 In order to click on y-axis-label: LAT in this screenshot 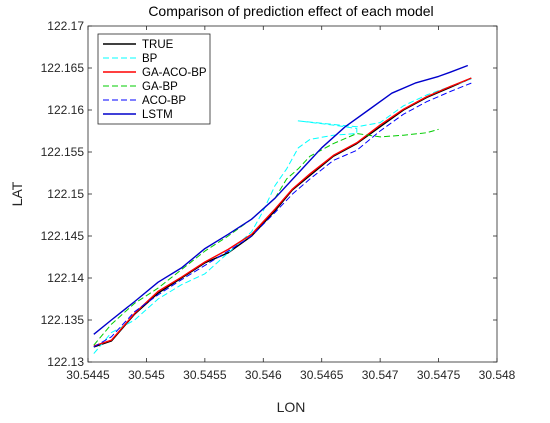, I will do `click(17, 193)`.